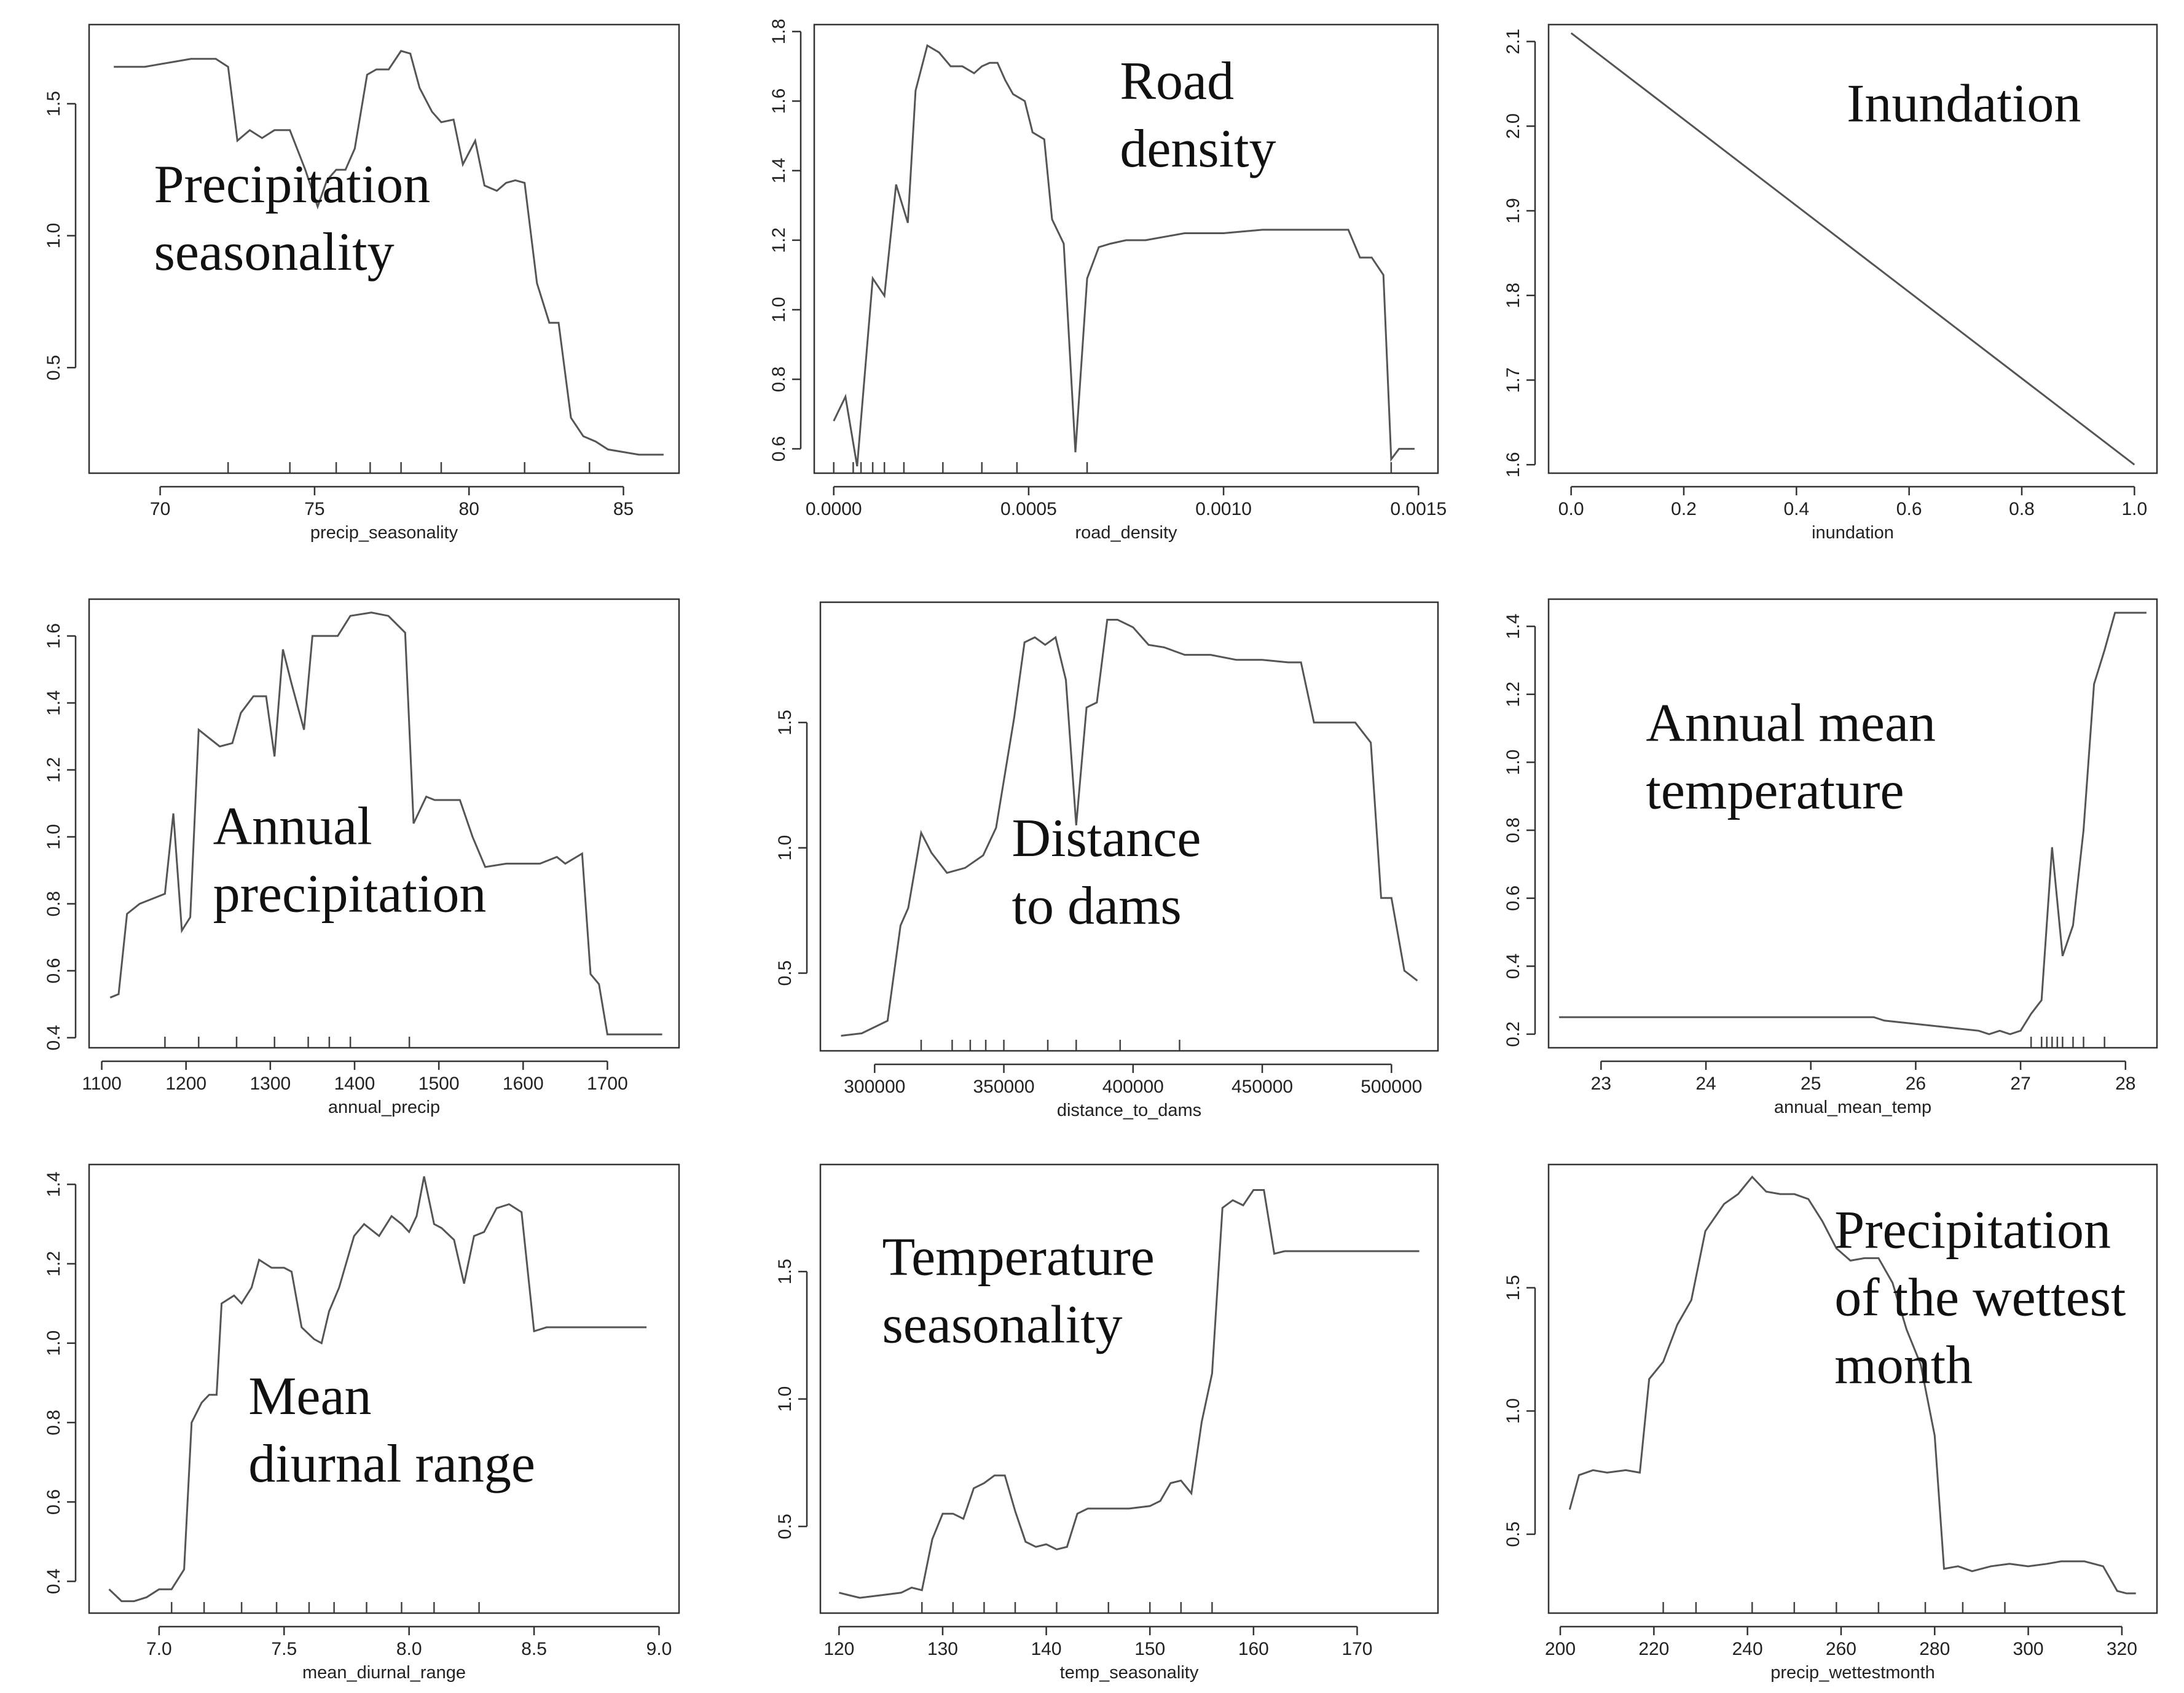 The height and width of the screenshot is (1693, 2184). What do you see at coordinates (1935, 1649) in the screenshot?
I see `x-tick-label: 280` at bounding box center [1935, 1649].